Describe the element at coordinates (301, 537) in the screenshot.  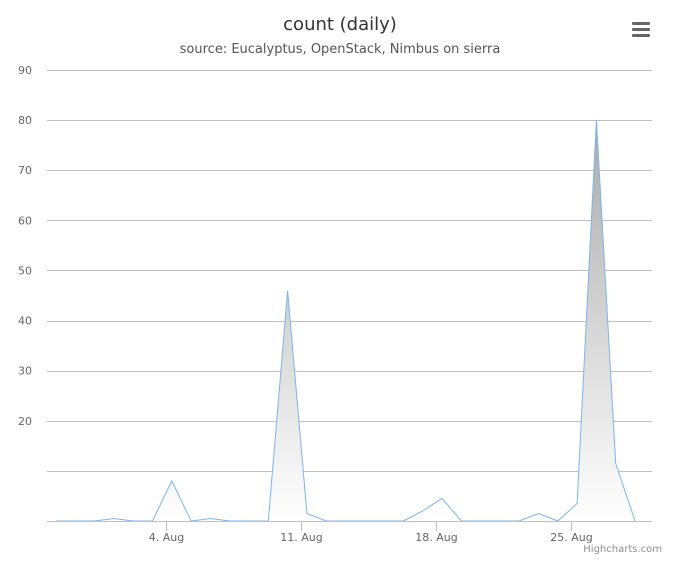
I see `x-tick-label: 11. Aug` at that location.